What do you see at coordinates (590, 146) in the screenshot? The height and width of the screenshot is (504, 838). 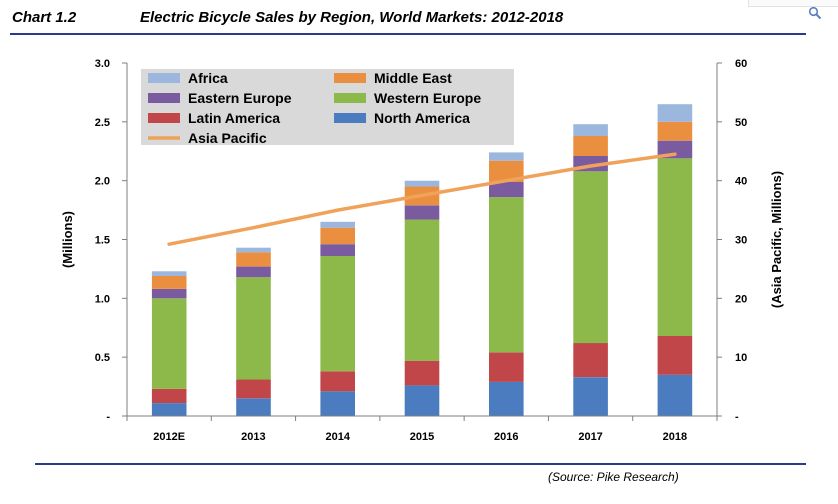 I see `bar-middle-east-2017` at bounding box center [590, 146].